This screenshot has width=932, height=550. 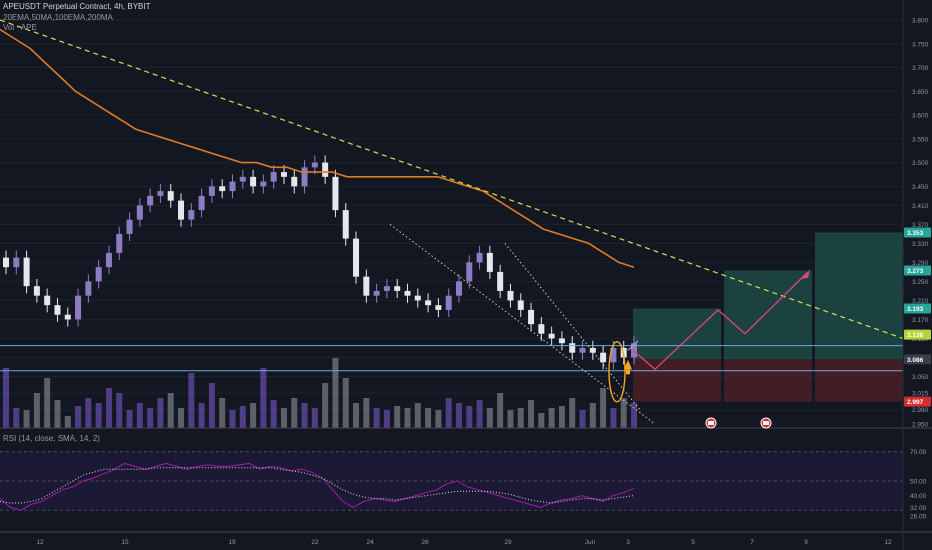 I want to click on price-tick-label: 3.410, so click(x=920, y=206).